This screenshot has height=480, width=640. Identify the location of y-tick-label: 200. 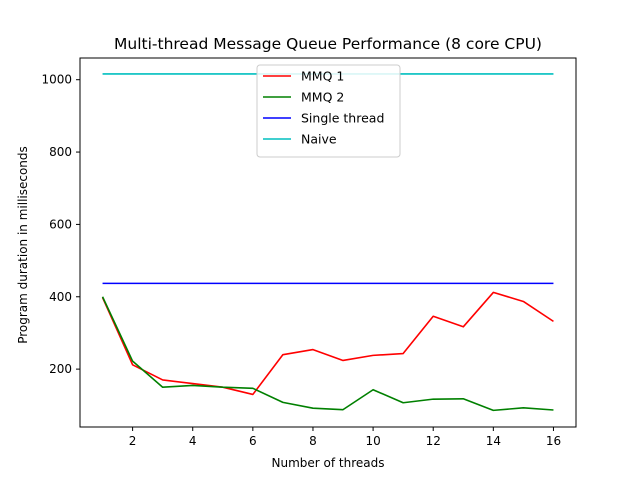
(60, 369).